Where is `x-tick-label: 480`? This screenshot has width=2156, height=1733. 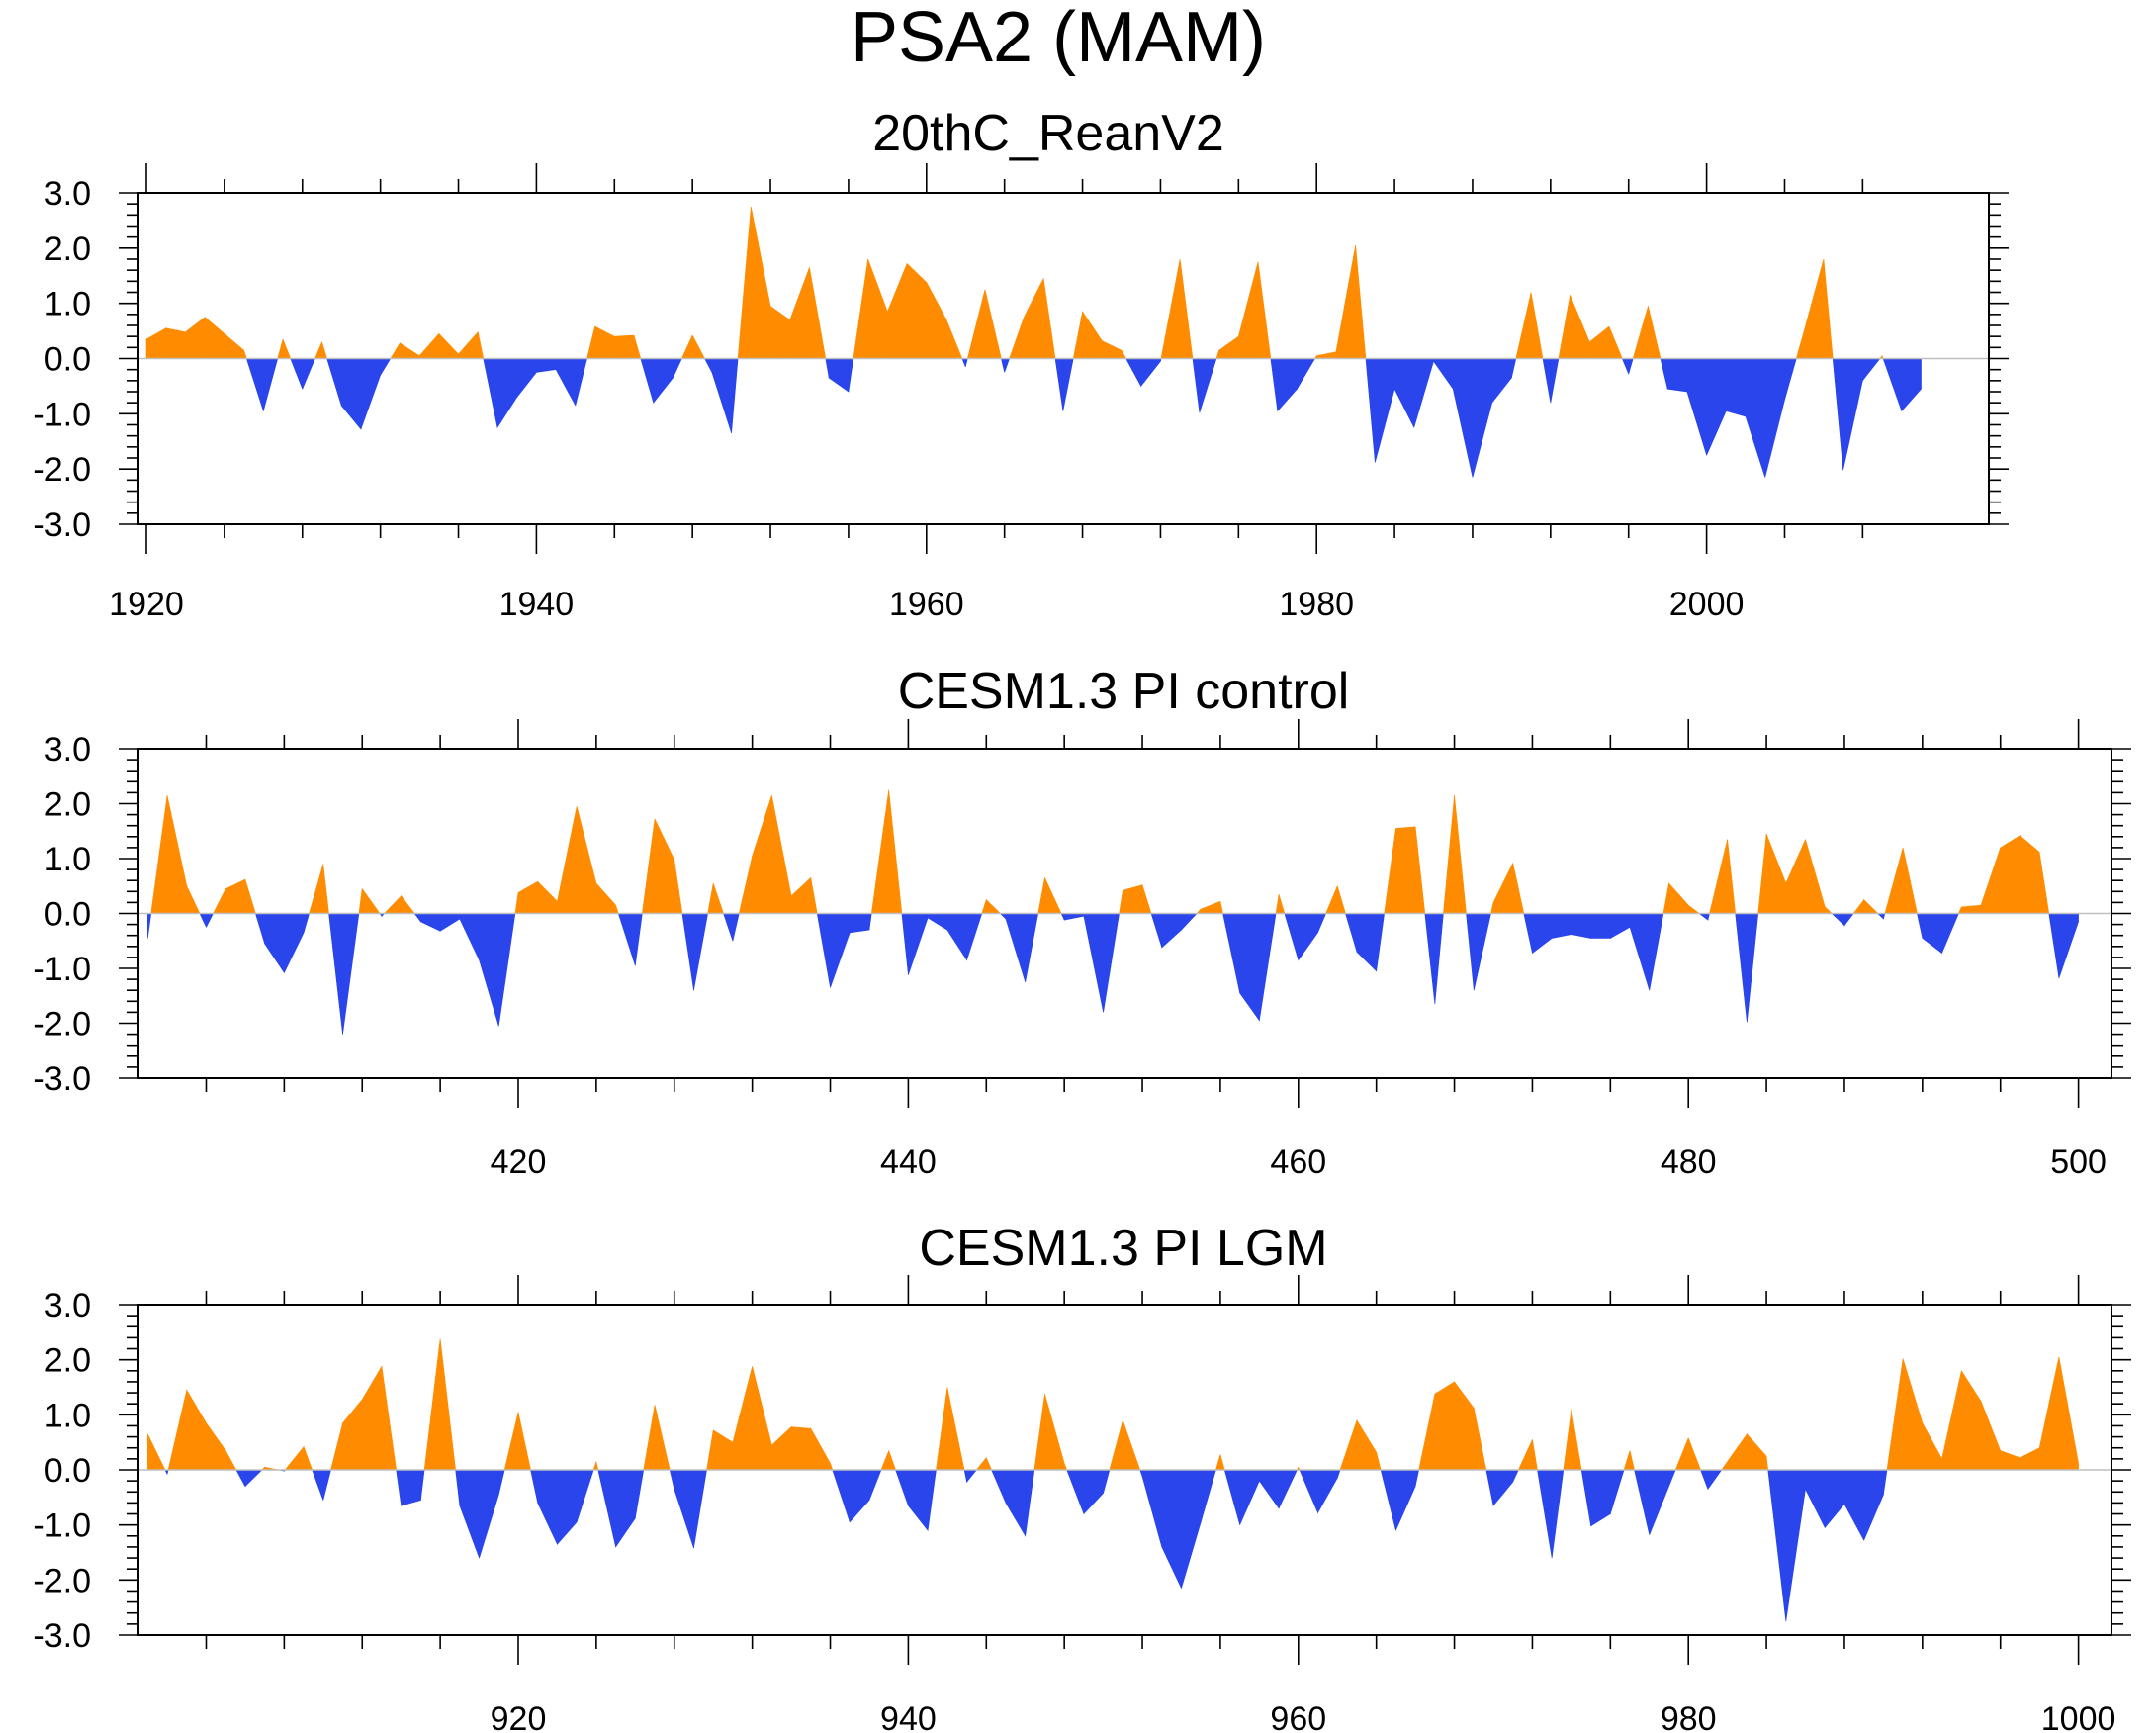
x-tick-label: 480 is located at coordinates (1689, 1162).